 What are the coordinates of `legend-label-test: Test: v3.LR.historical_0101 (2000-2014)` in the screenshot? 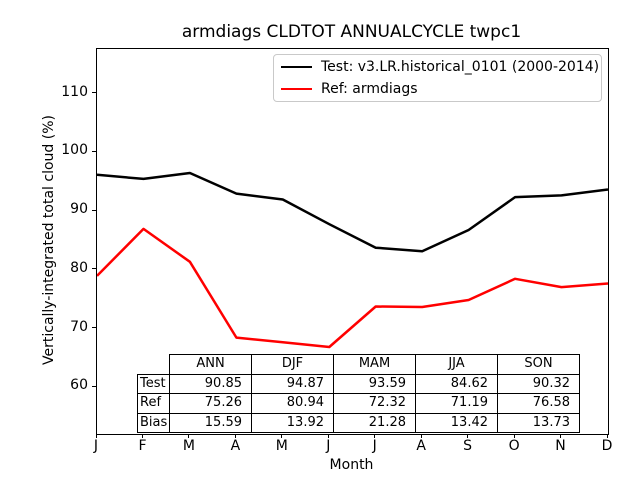 It's located at (460, 66).